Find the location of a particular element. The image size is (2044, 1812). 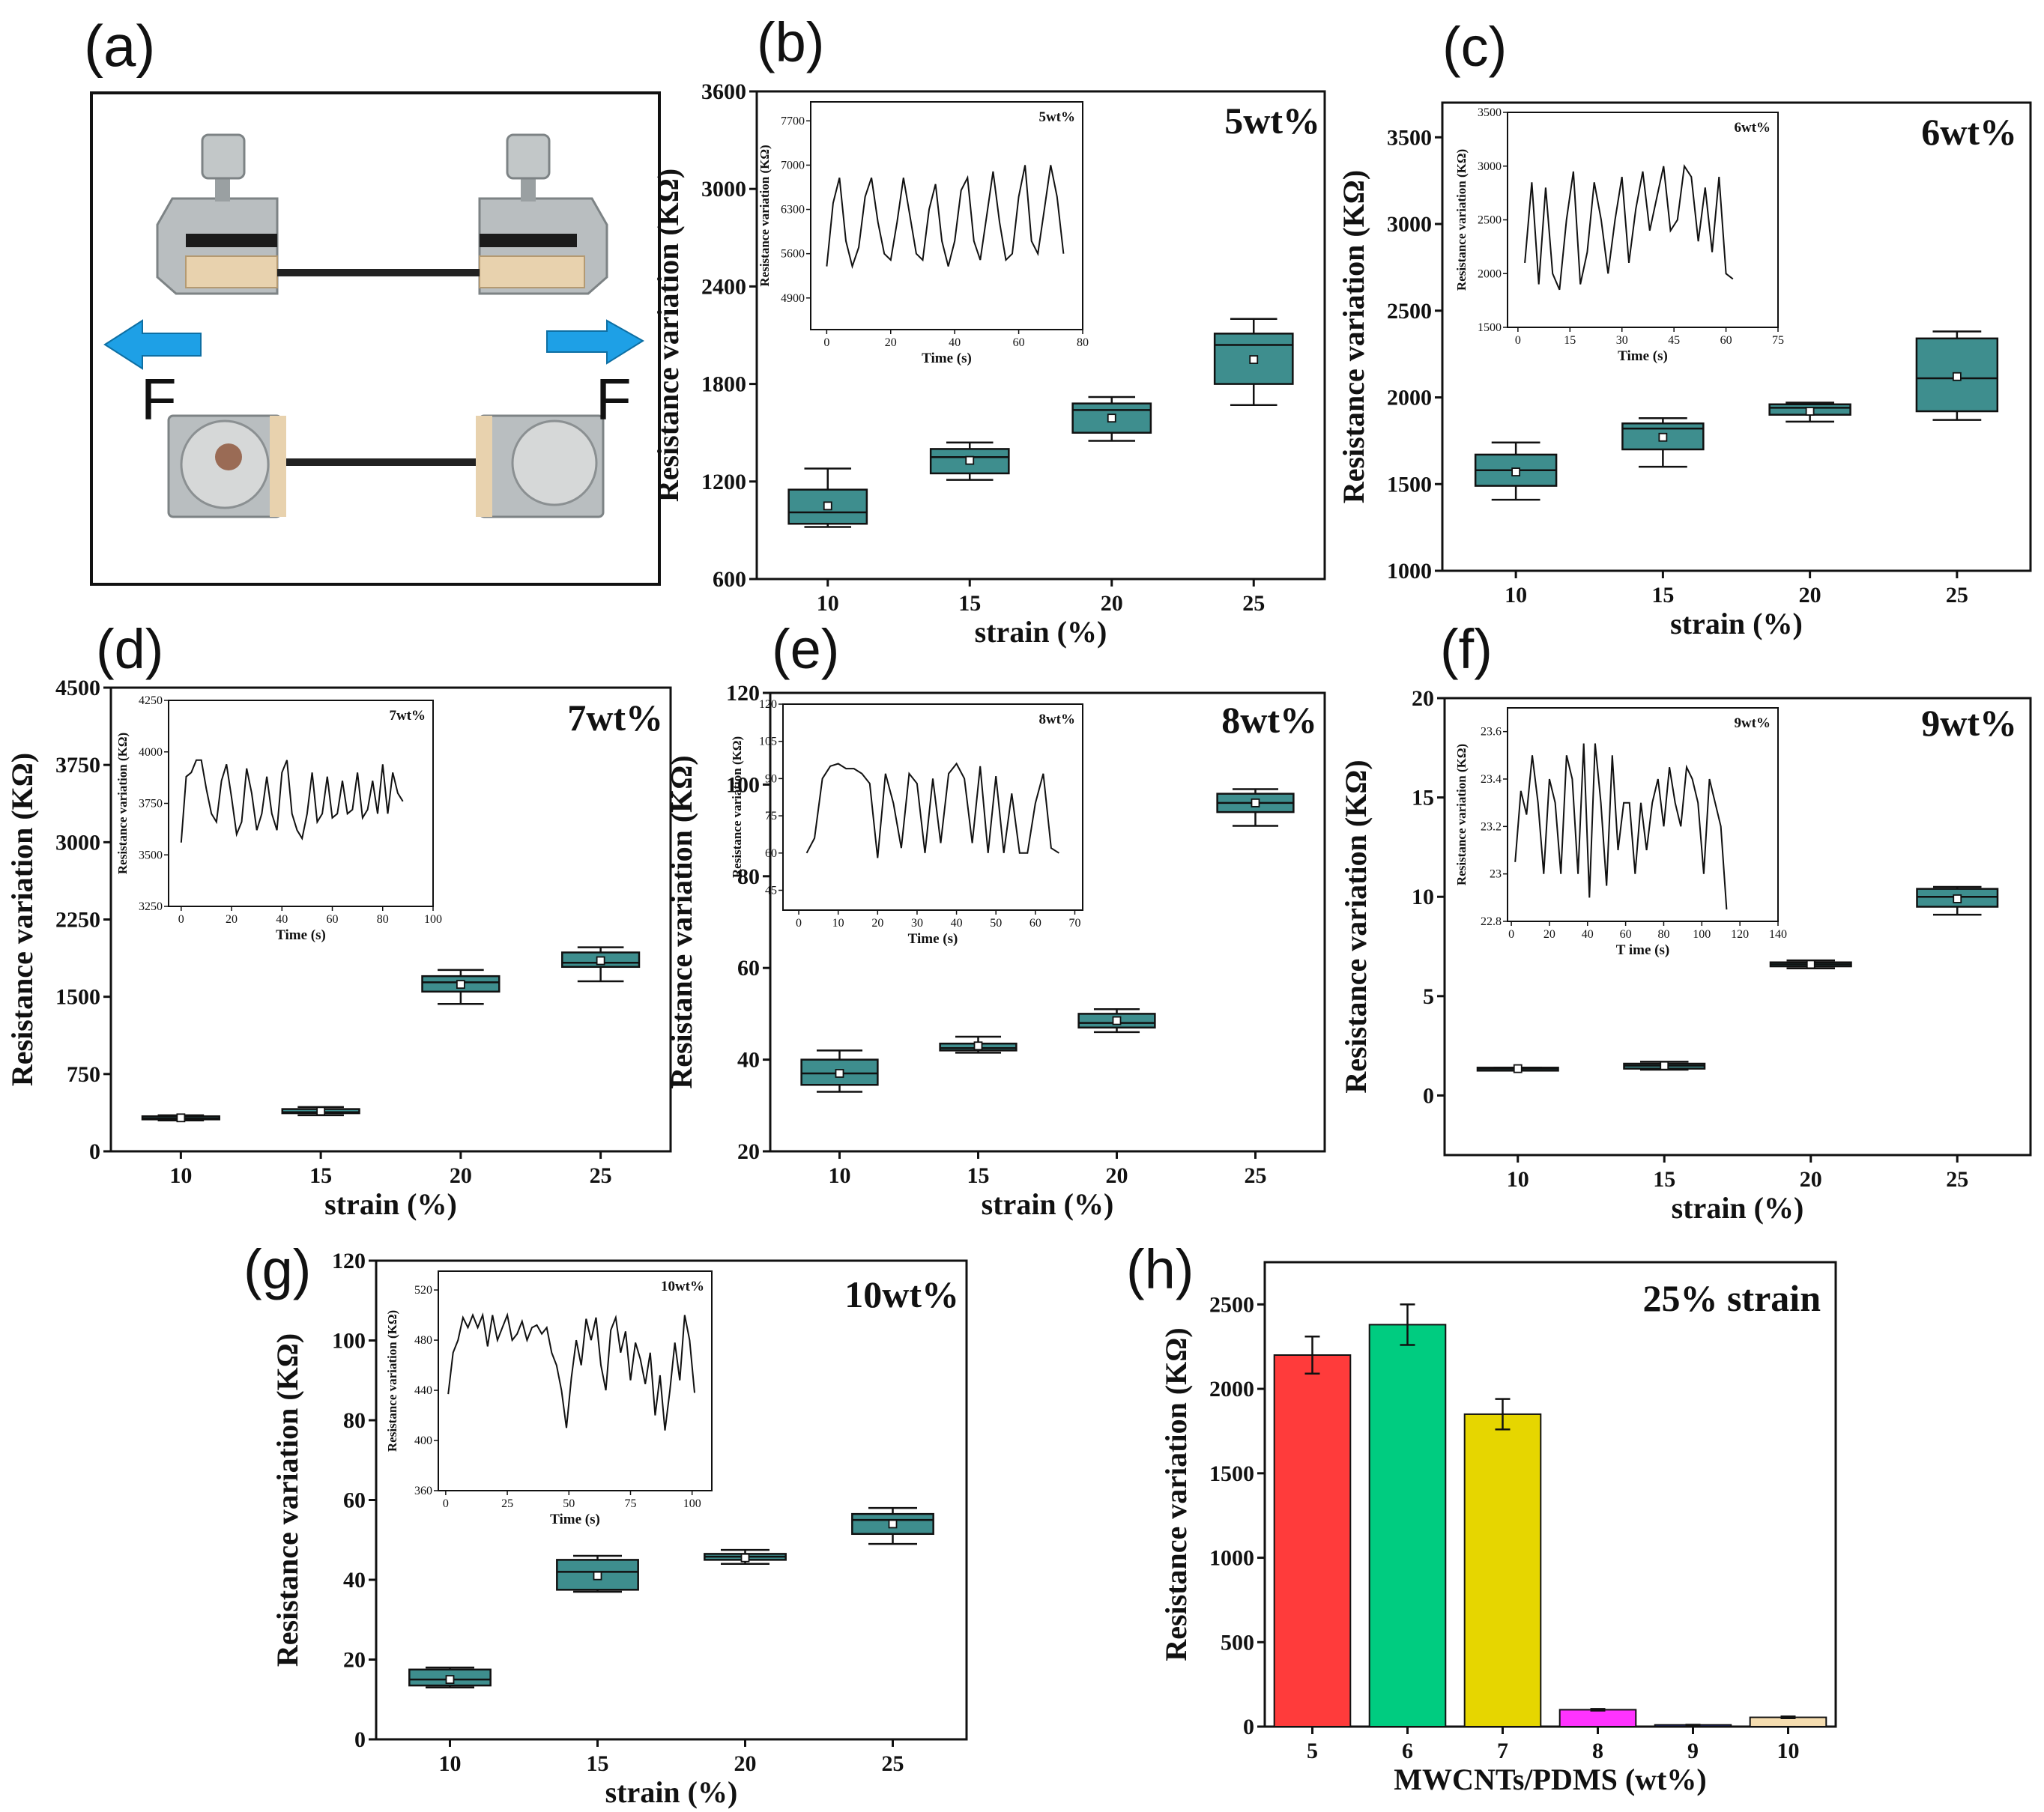

inset-y-tick-label: 60 is located at coordinates (771, 853).